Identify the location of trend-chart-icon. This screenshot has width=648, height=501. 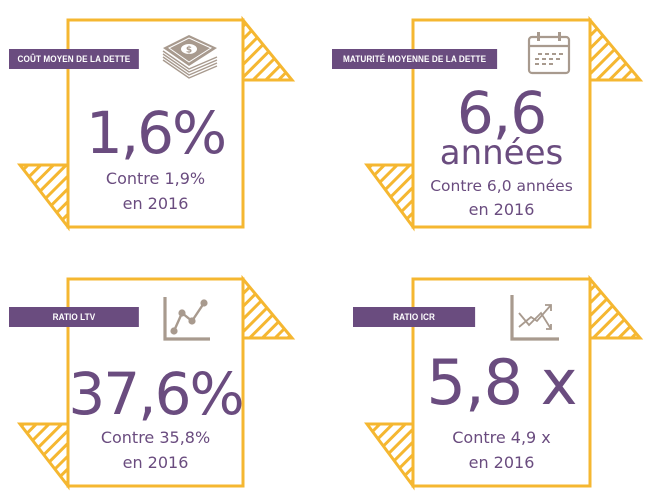
(534, 318).